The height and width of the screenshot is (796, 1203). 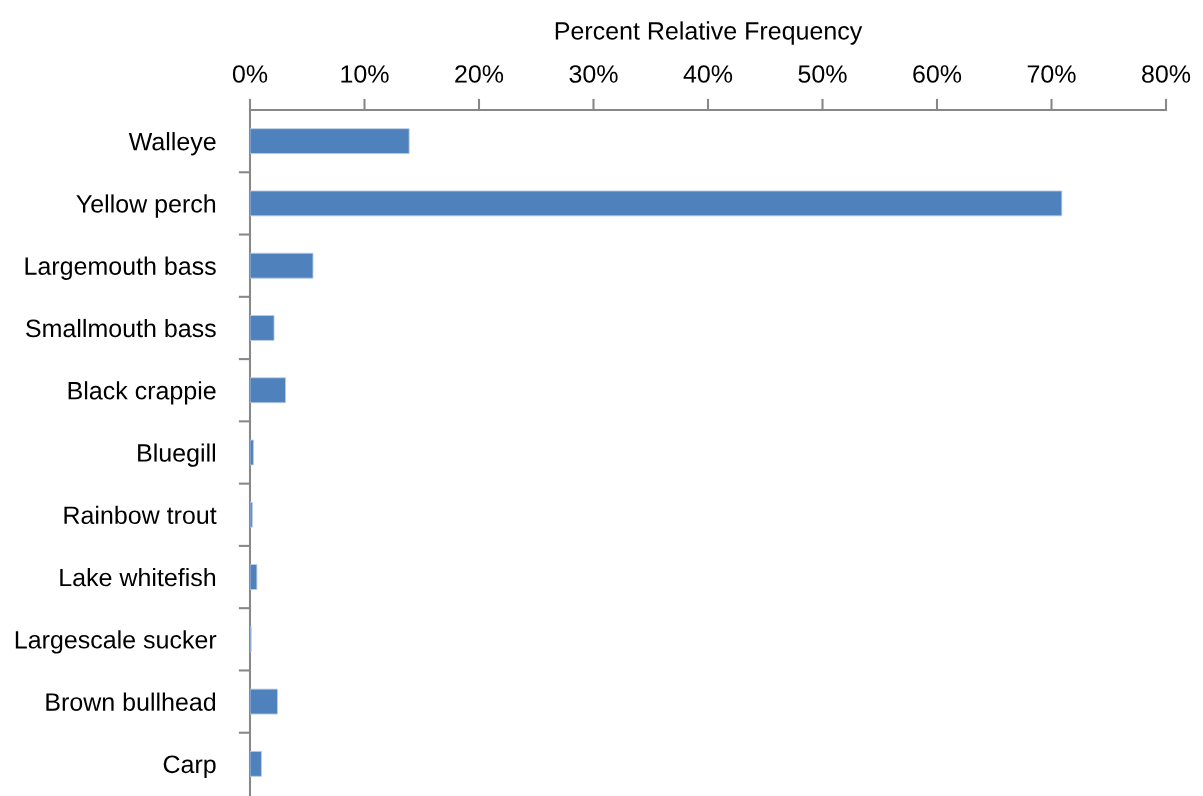 I want to click on y-tick-label: Carp, so click(x=189, y=767).